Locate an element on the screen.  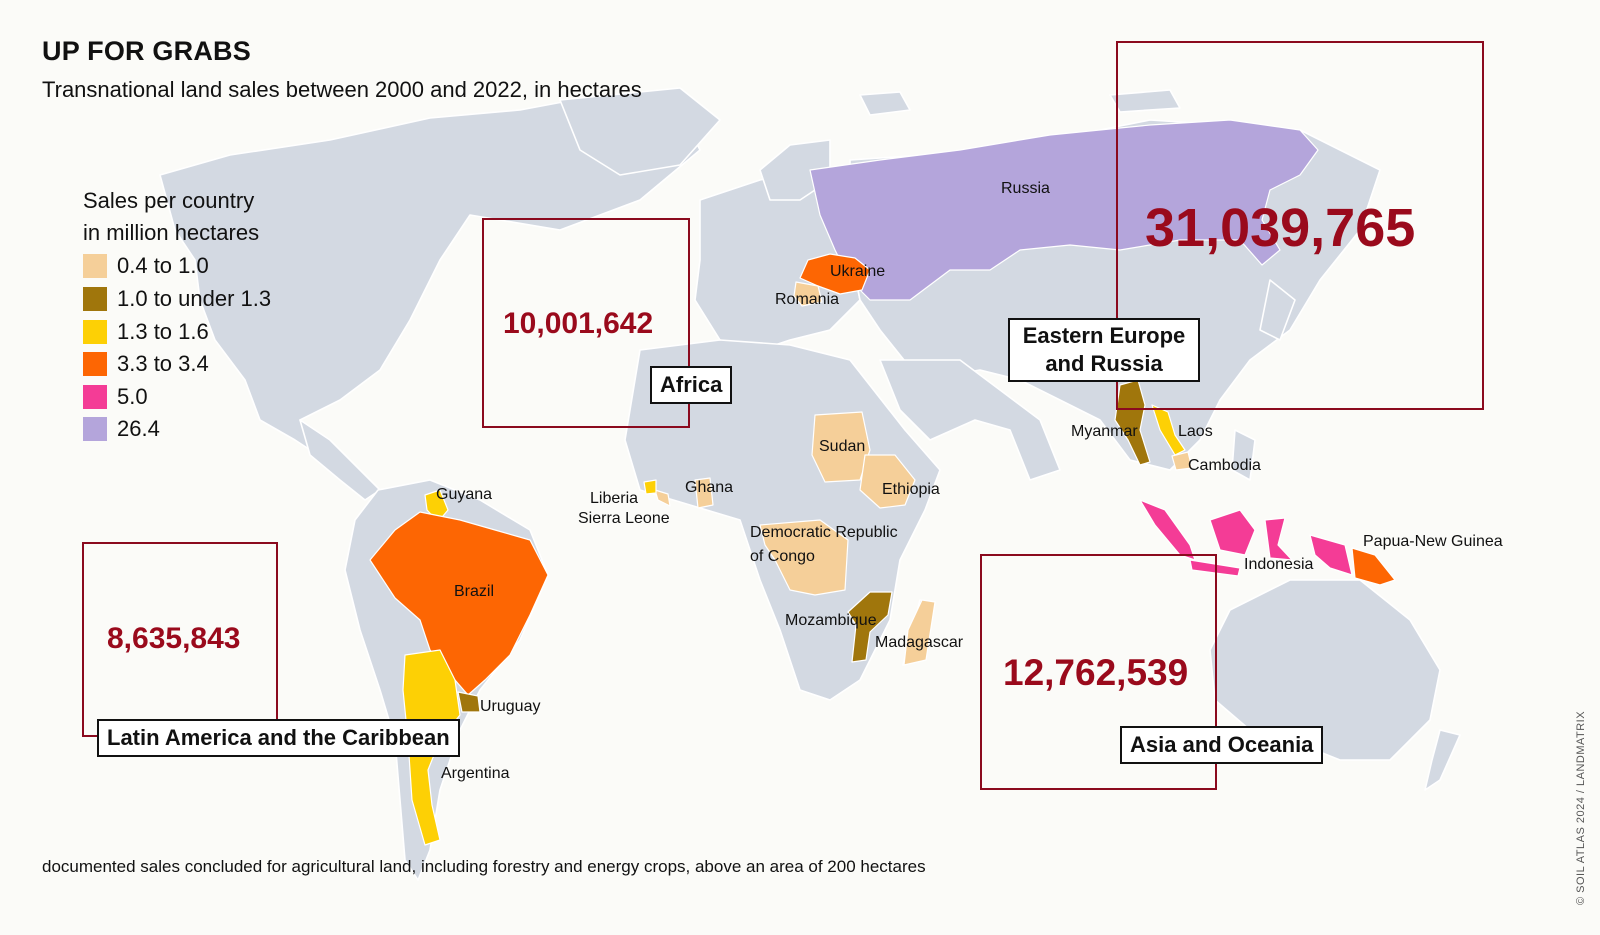
africa-region-box is located at coordinates (586, 323).